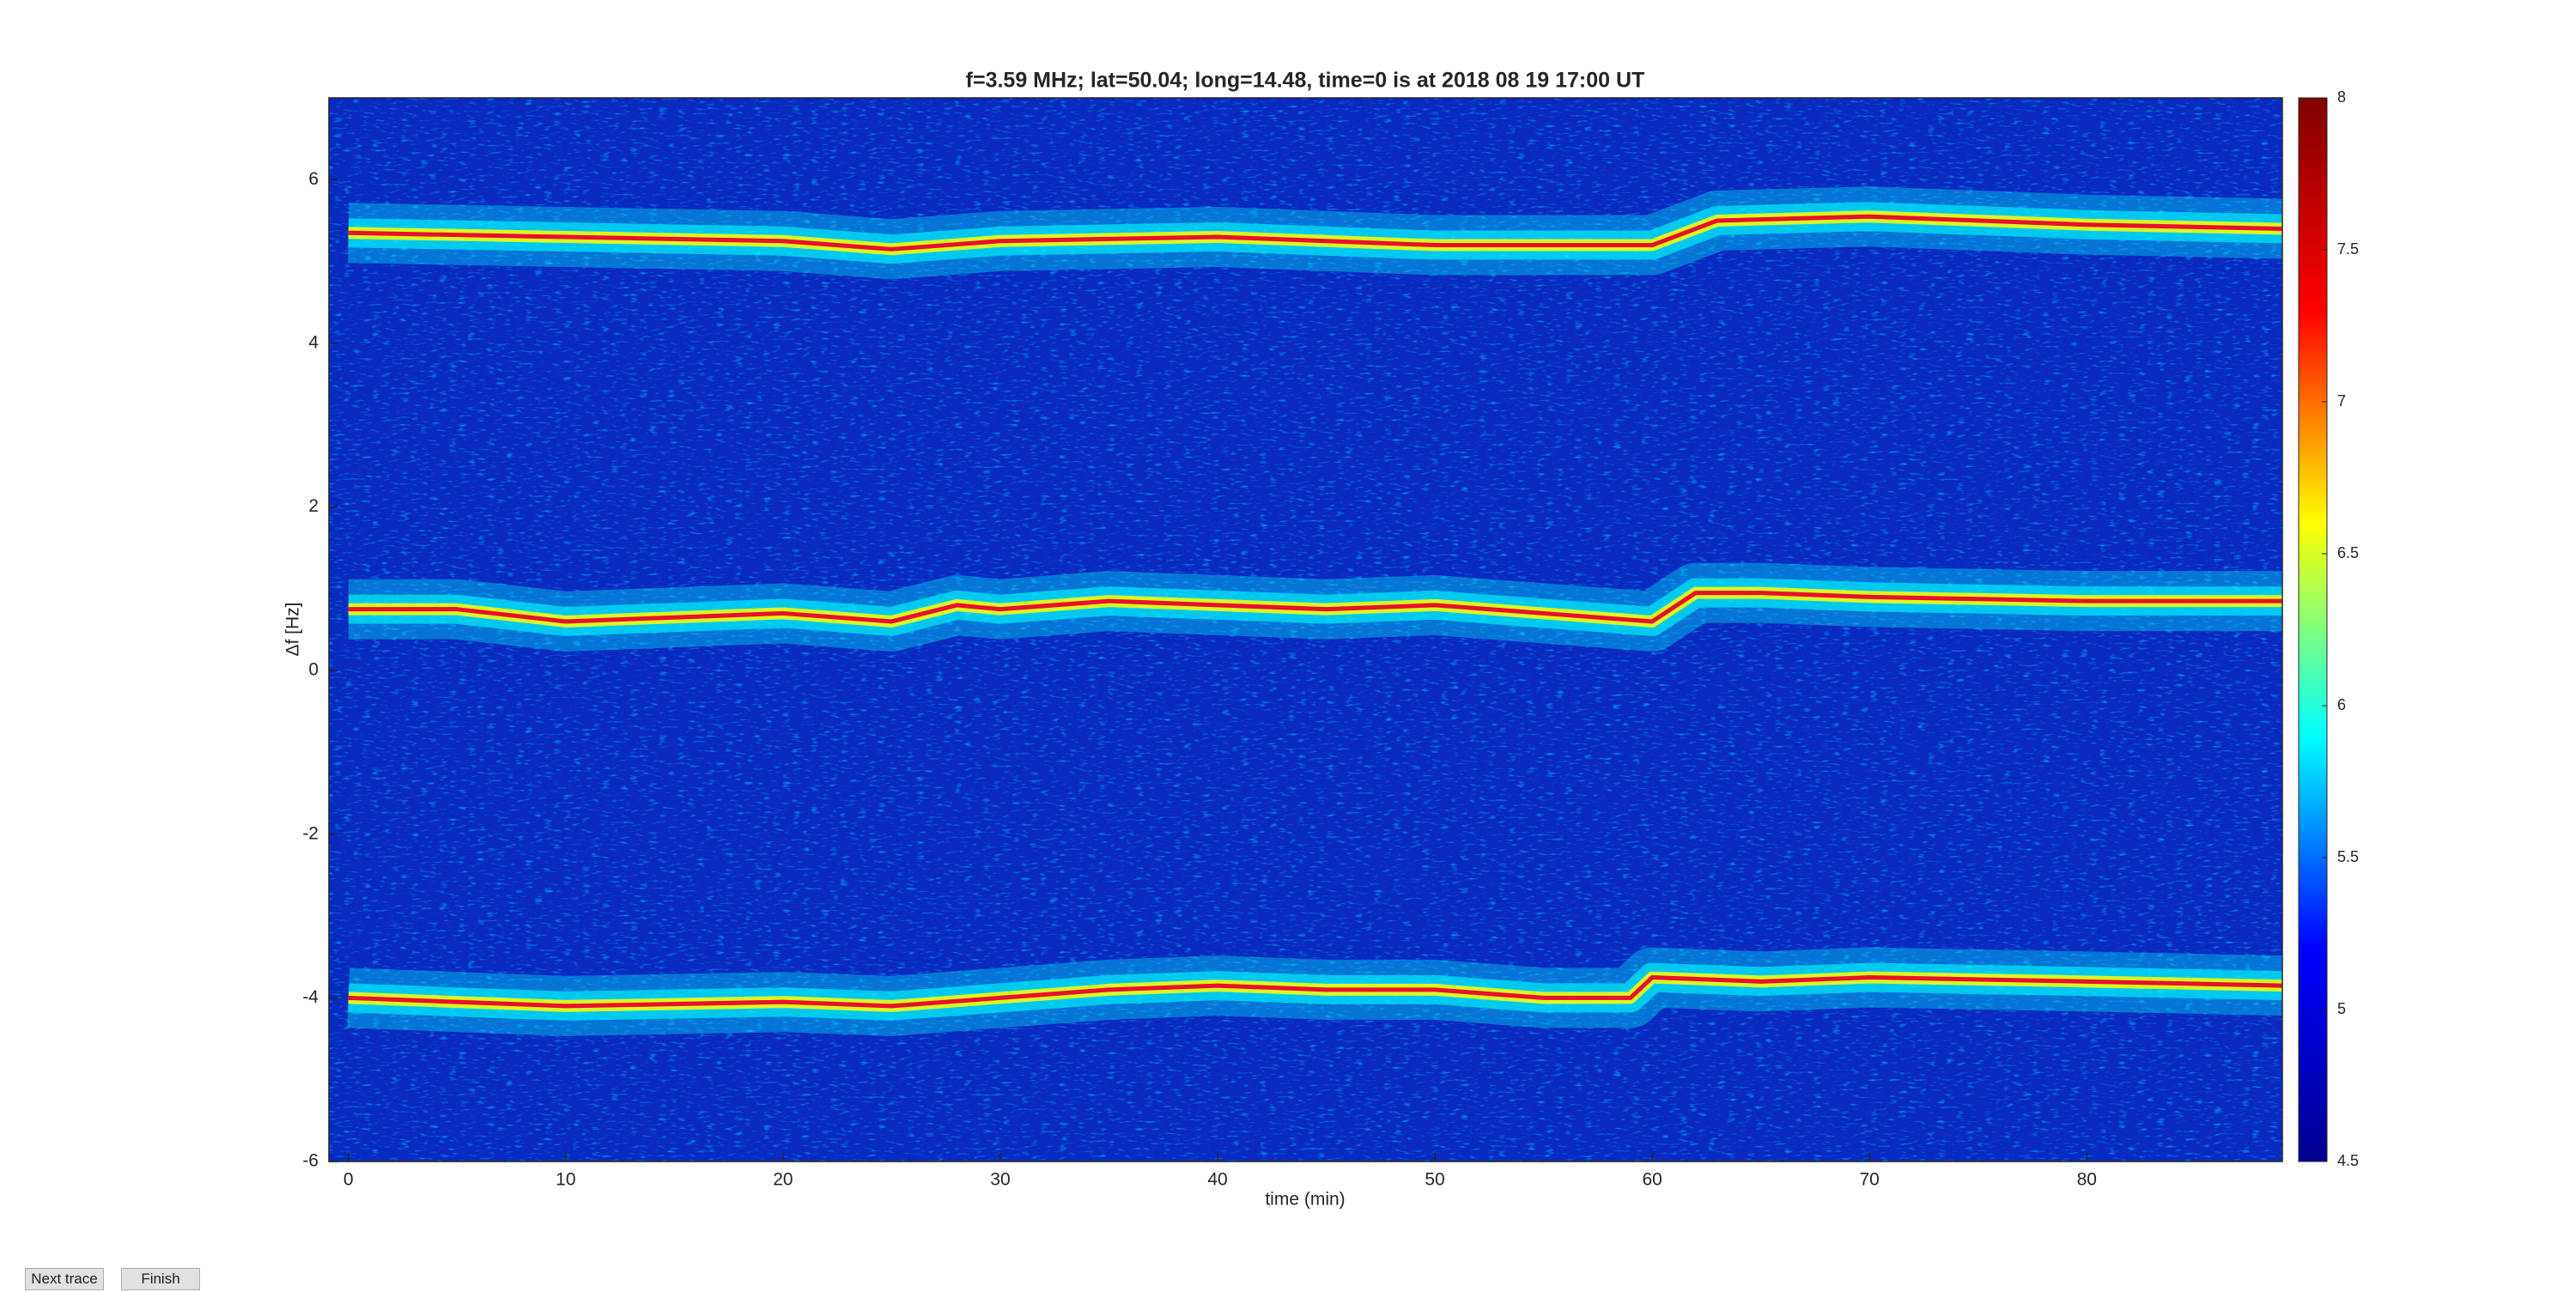 This screenshot has width=2576, height=1292. I want to click on y-tick-label: -2, so click(311, 833).